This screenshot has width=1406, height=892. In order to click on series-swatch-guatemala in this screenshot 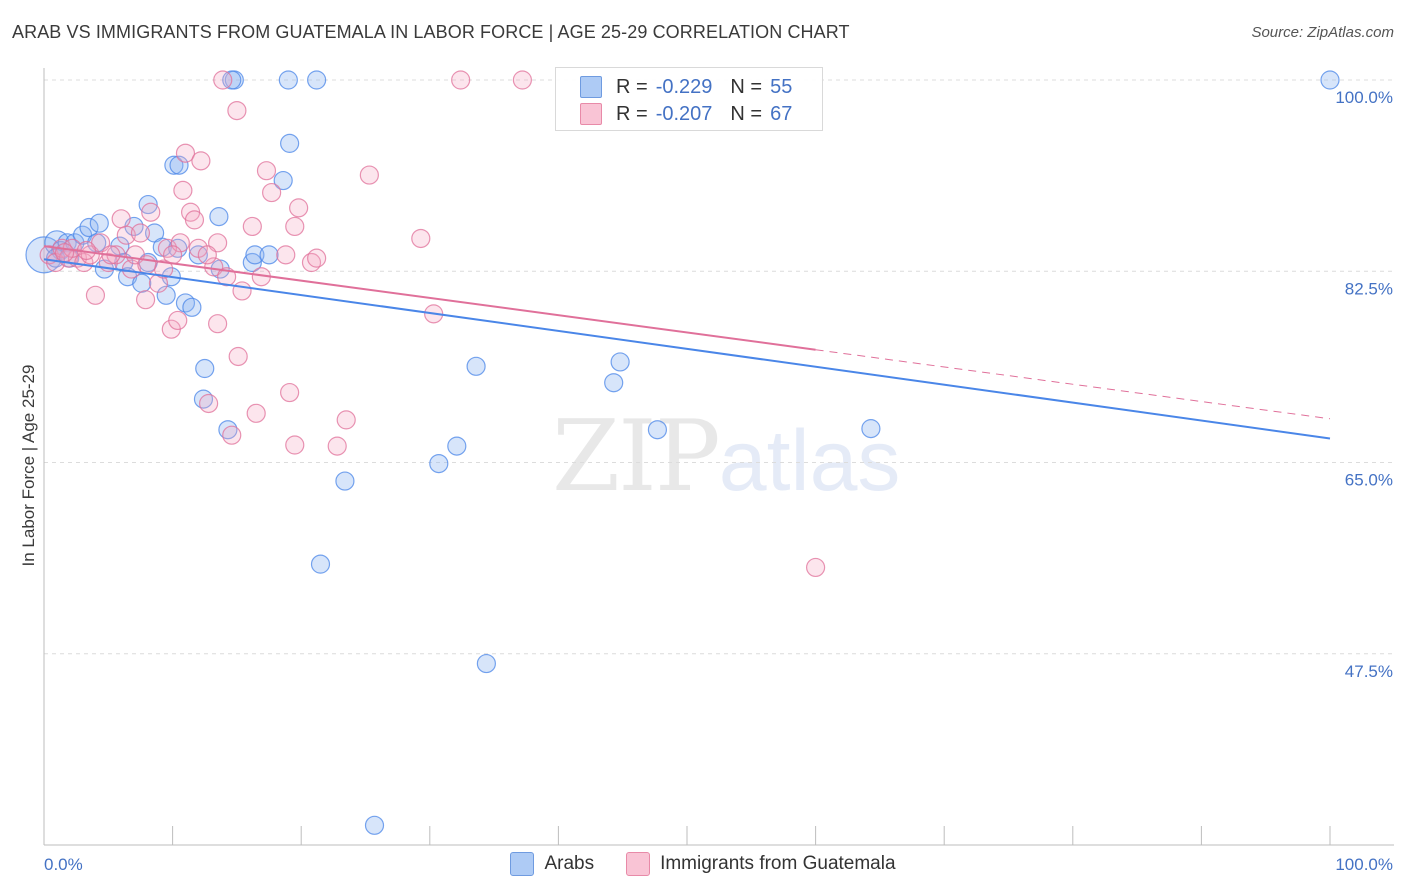, I will do `click(638, 864)`.